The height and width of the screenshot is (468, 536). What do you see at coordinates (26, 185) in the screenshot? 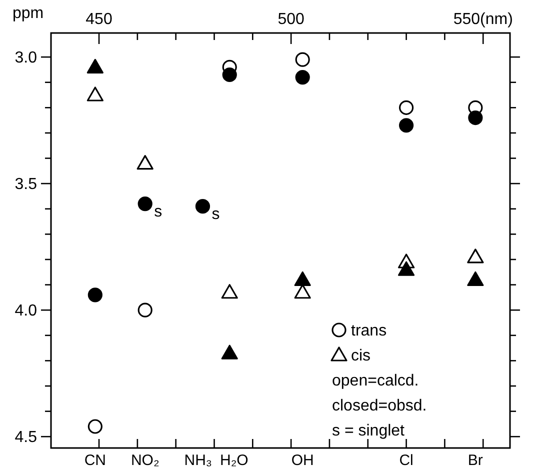
I see `y-tick-label: 3.5` at bounding box center [26, 185].